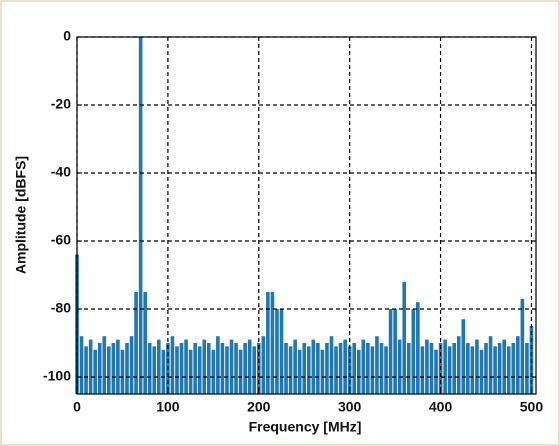  I want to click on y-tick-label: -20, so click(61, 104).